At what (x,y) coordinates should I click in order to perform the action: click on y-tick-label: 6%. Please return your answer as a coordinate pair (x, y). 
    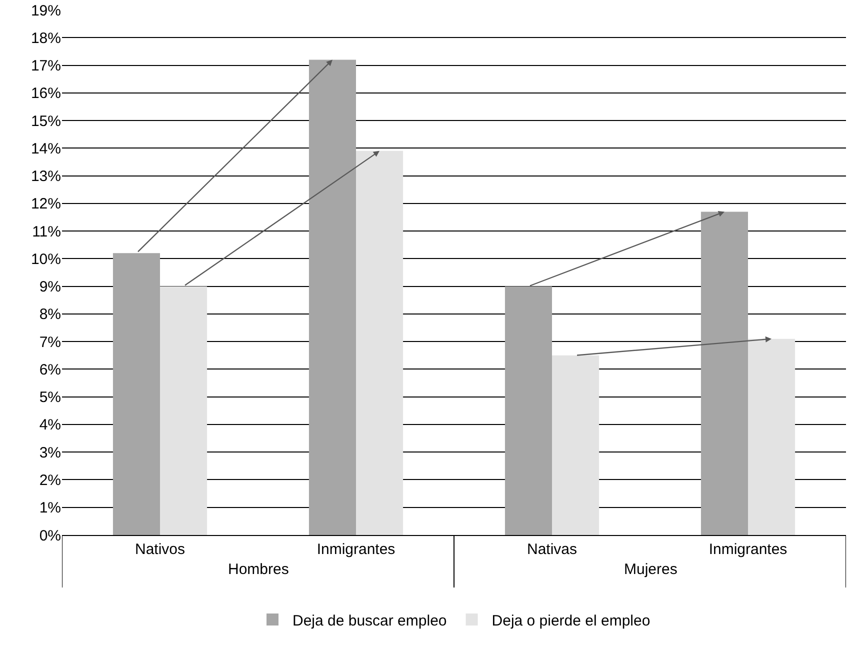
    Looking at the image, I should click on (50, 369).